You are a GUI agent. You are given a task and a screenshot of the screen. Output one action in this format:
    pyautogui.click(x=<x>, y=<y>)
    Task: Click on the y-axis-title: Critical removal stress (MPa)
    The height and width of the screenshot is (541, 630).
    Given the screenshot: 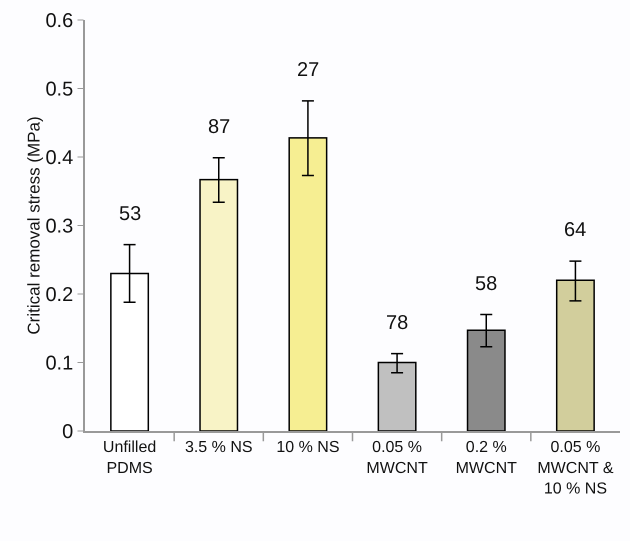 What is the action you would take?
    pyautogui.click(x=34, y=225)
    